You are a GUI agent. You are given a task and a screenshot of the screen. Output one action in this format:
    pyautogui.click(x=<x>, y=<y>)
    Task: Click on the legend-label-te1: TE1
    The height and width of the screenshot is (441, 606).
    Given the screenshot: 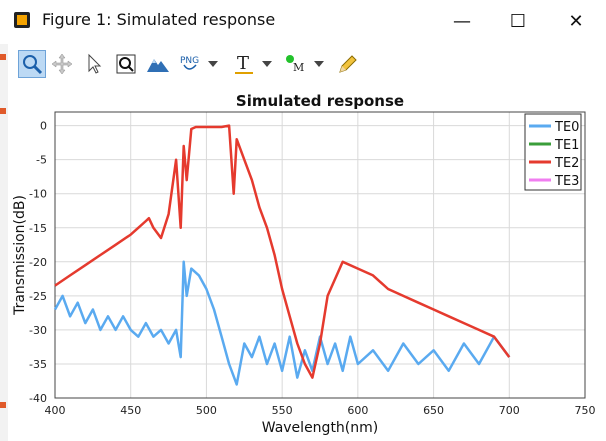 What is the action you would take?
    pyautogui.click(x=566, y=145)
    